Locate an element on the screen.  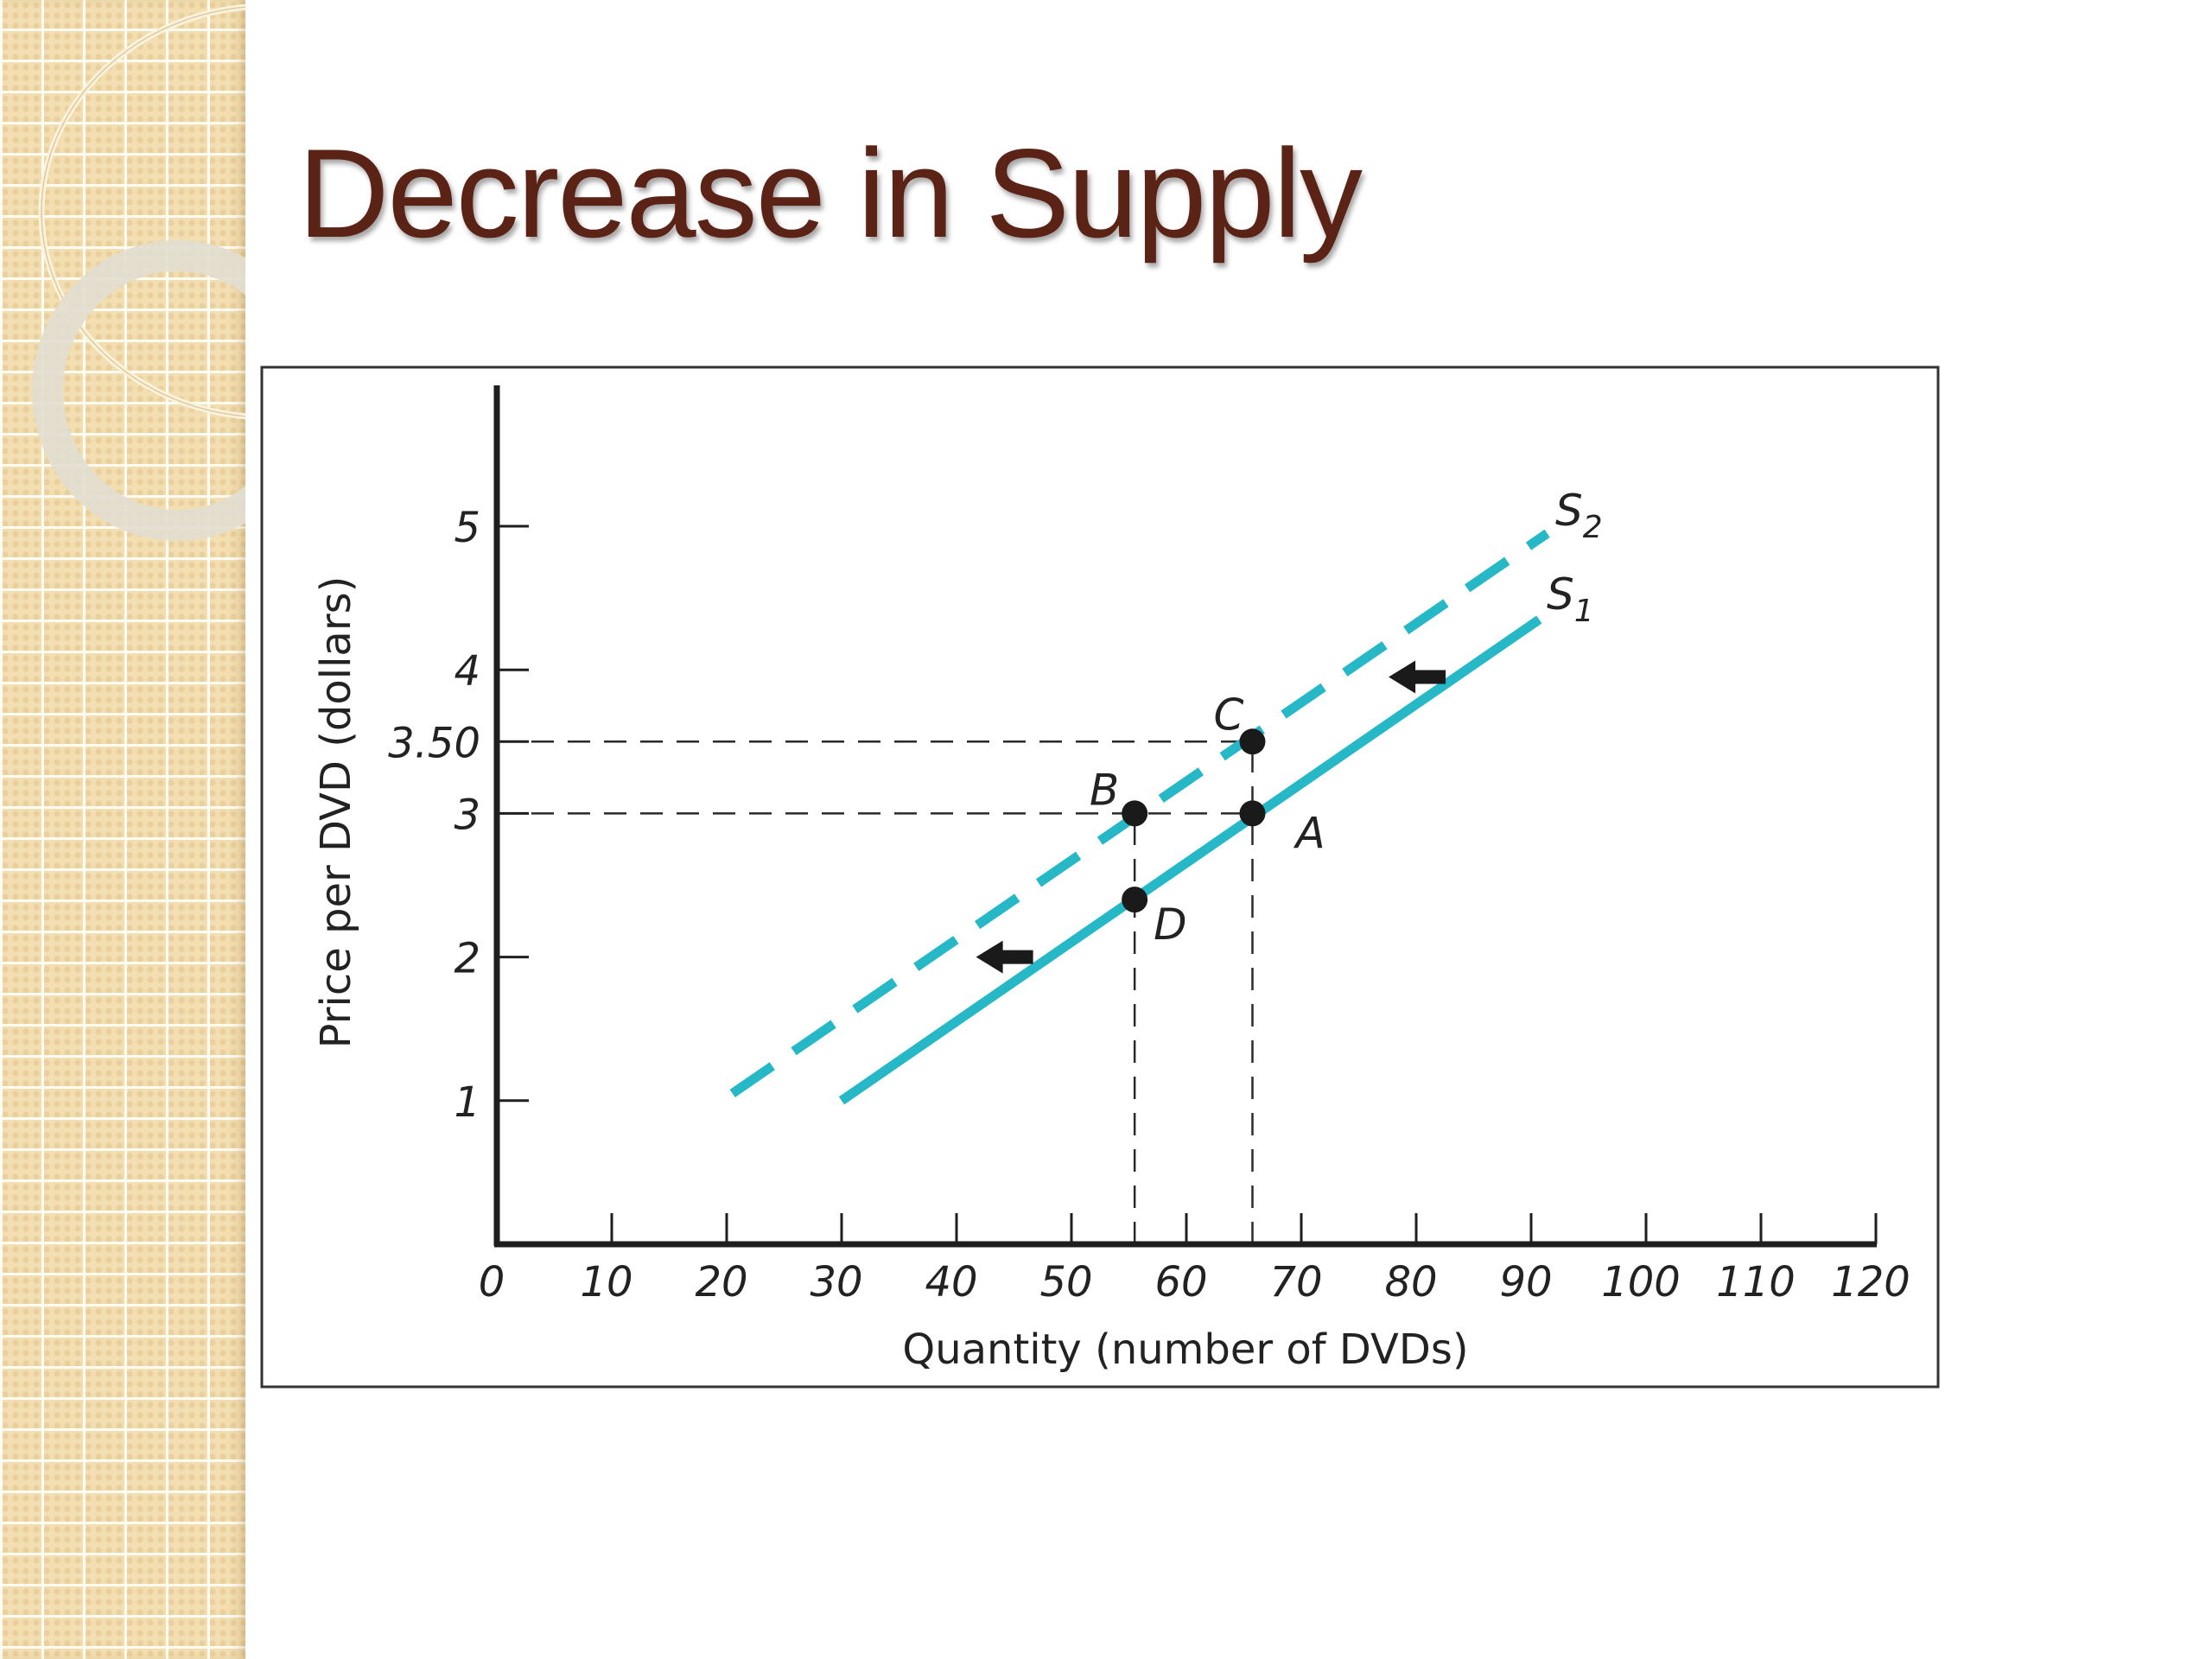
y-tick-label: 1 is located at coordinates (467, 1102).